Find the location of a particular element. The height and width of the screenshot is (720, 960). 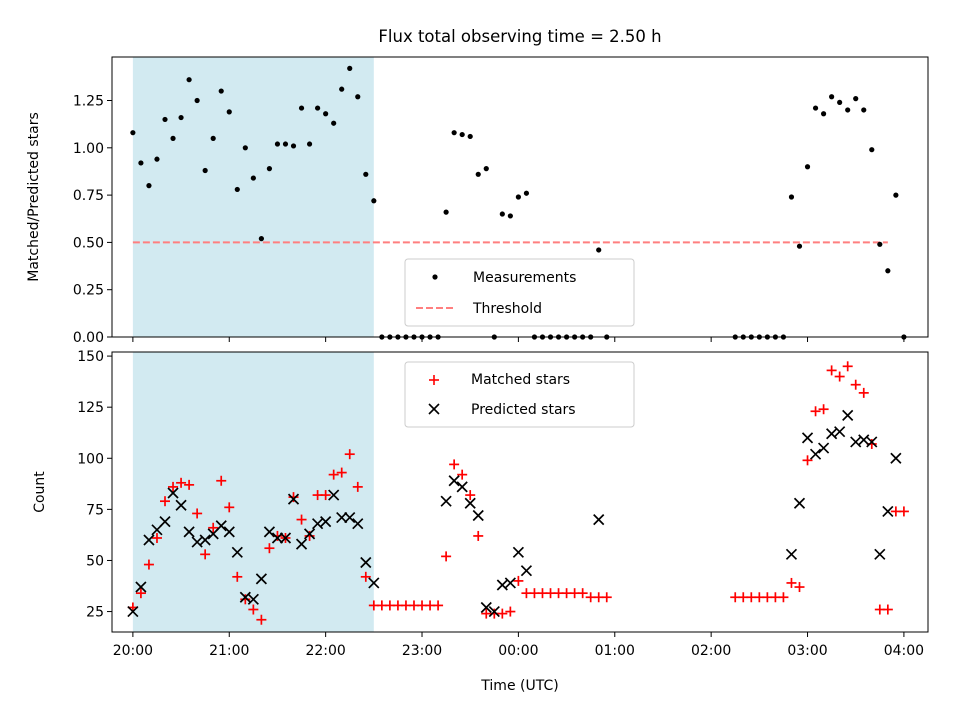

bottom-x-tick-label: 21:00 is located at coordinates (229, 651).